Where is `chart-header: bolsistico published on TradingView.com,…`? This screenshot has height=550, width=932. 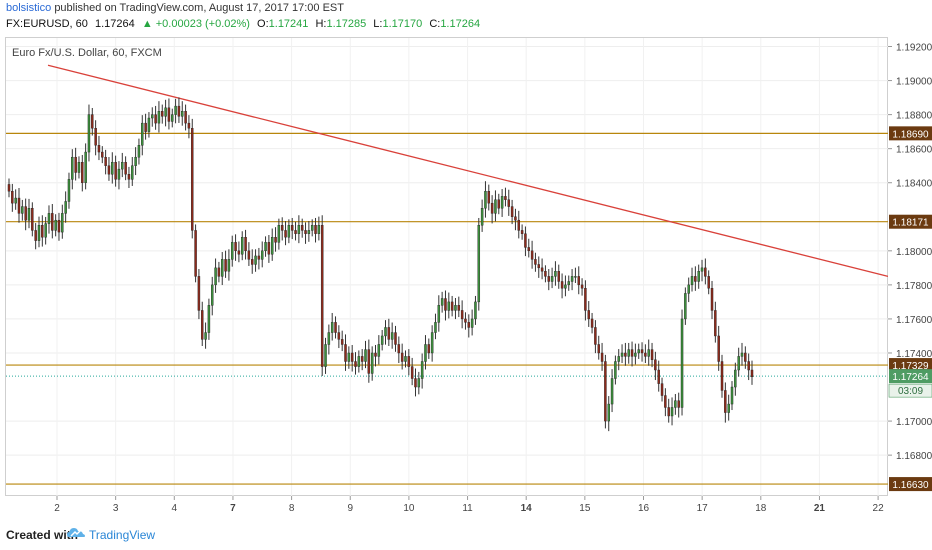
chart-header: bolsistico published on TradingView.com,… is located at coordinates (466, 18).